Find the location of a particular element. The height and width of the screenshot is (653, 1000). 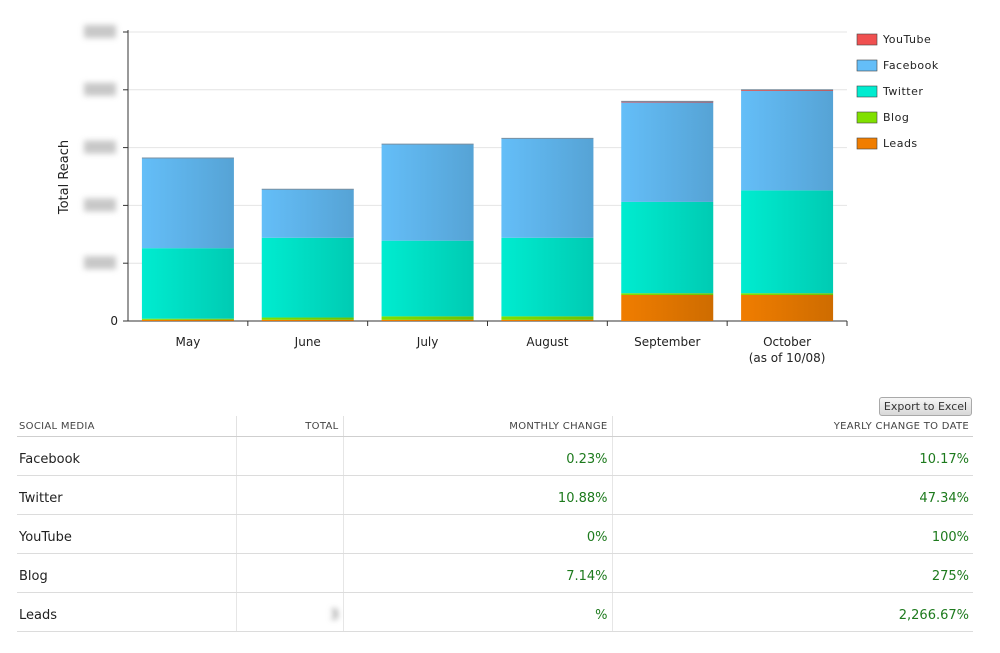

row-name: YouTube is located at coordinates (127, 534).